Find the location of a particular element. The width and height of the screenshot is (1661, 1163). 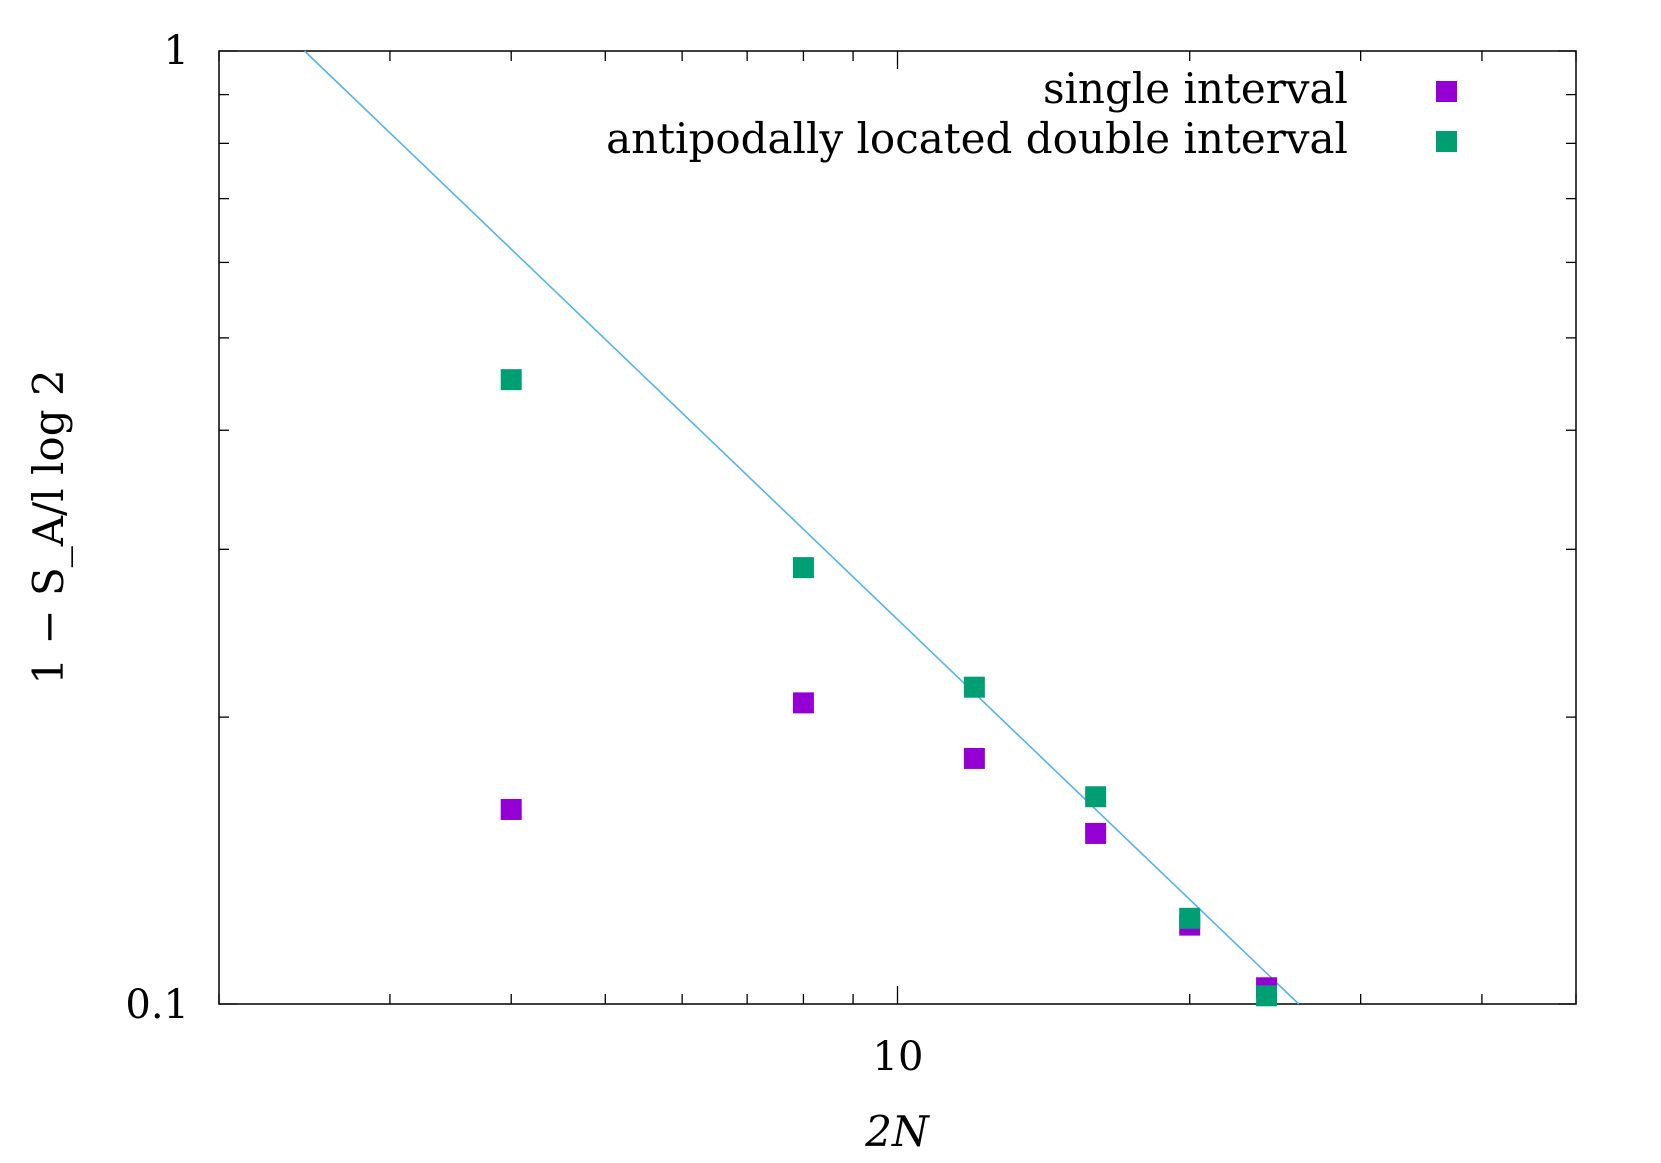

legend-label-double-interval: antipodally located double interval is located at coordinates (977, 138).